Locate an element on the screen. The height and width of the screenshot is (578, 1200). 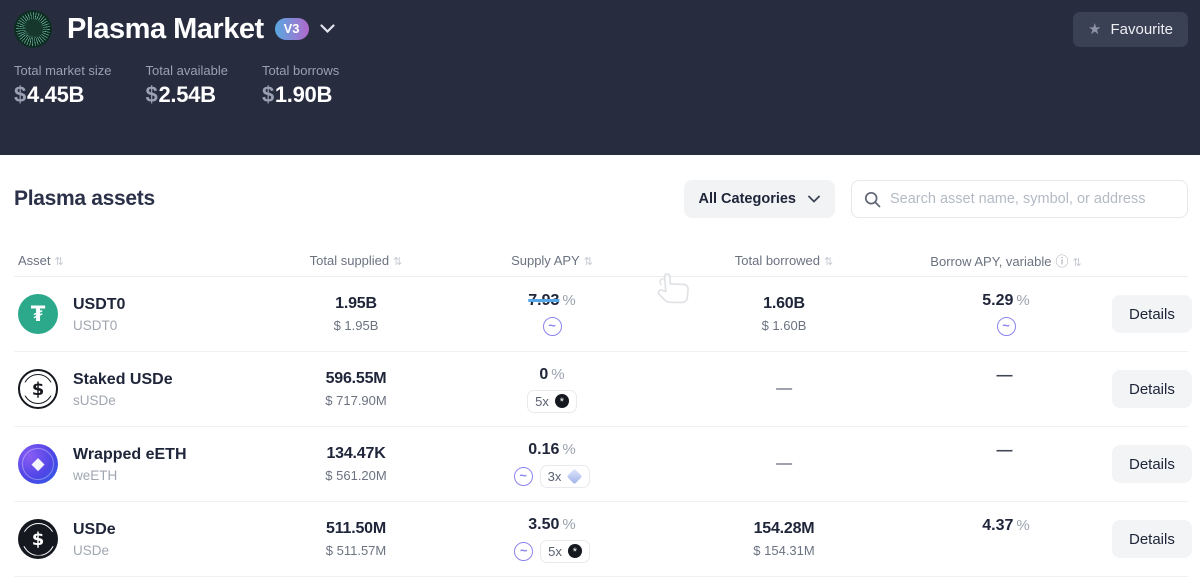
supply-apy-value: 7.93% is located at coordinates (552, 300).